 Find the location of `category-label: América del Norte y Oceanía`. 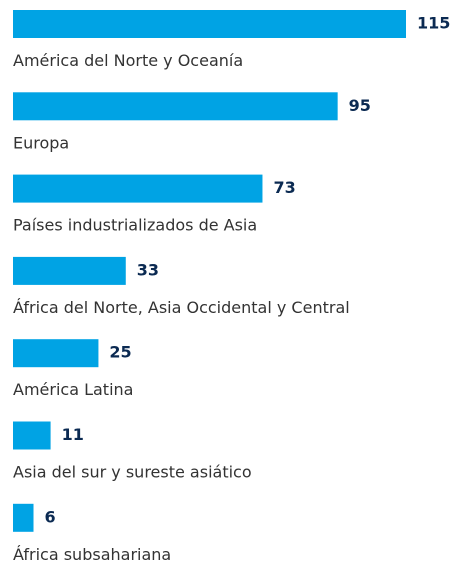

category-label: América del Norte y Oceanía is located at coordinates (128, 60).